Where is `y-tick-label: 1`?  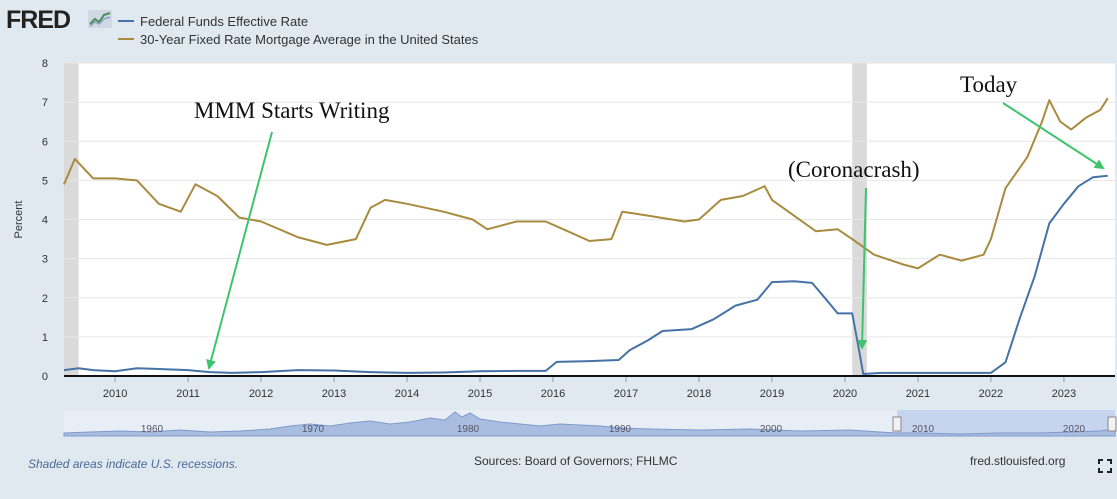
y-tick-label: 1 is located at coordinates (45, 338).